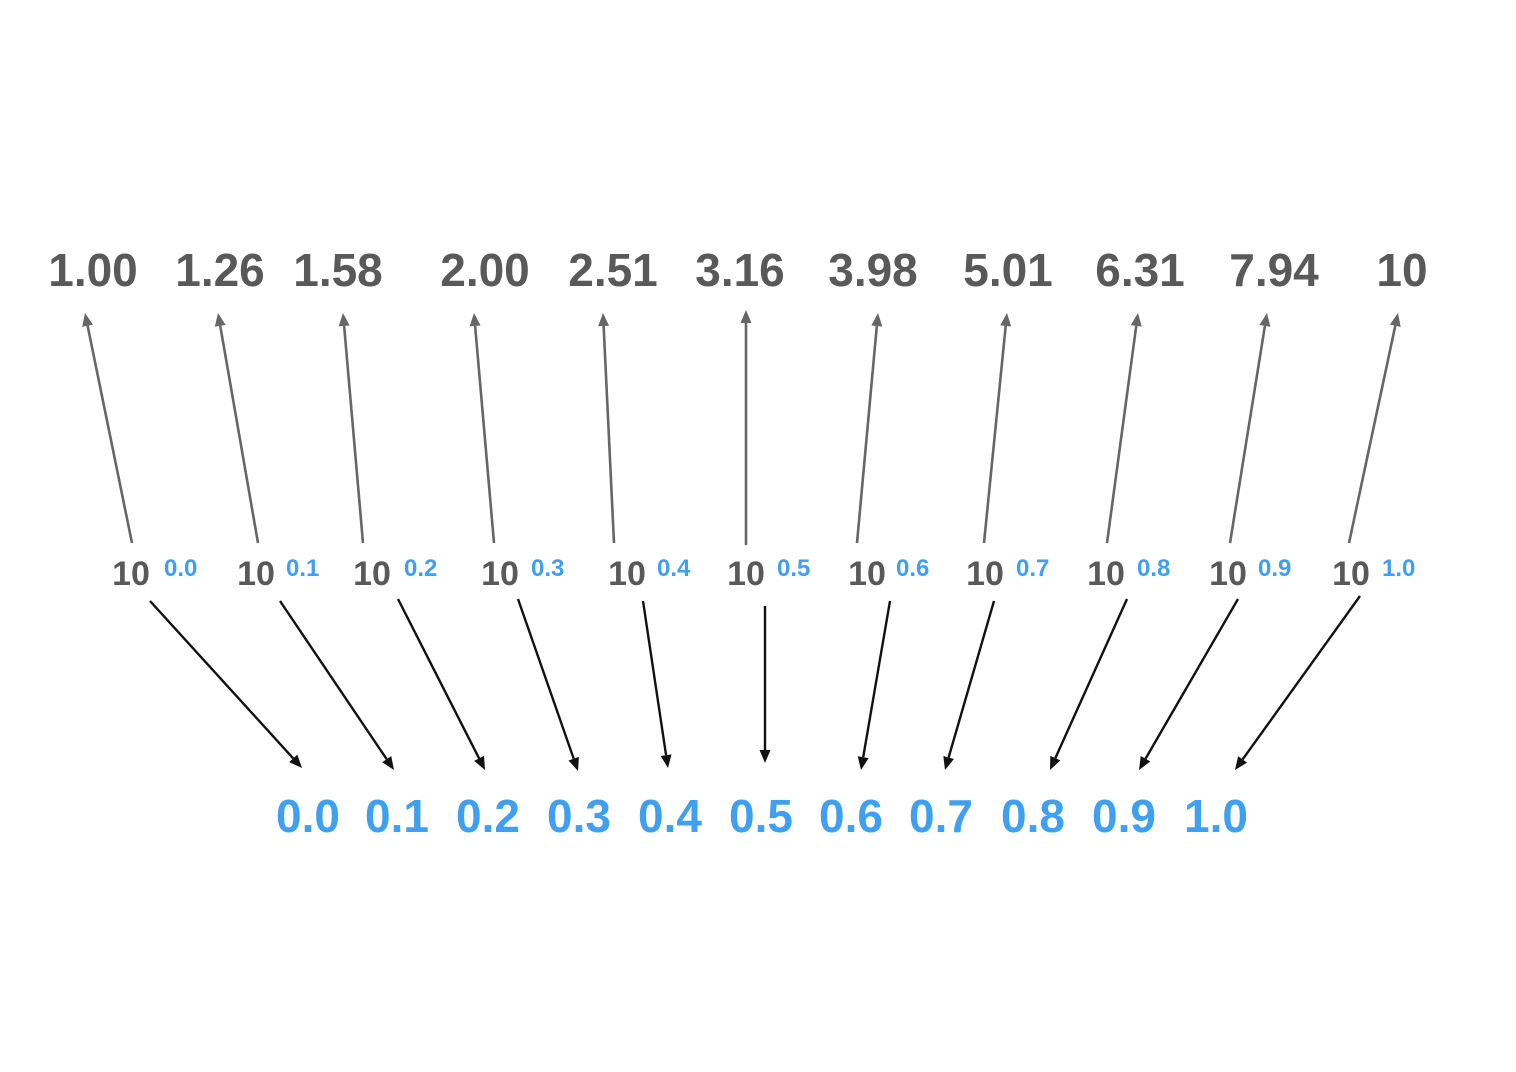 Image resolution: width=1516 pixels, height=1072 pixels. I want to click on top-value-label: 3.98, so click(873, 270).